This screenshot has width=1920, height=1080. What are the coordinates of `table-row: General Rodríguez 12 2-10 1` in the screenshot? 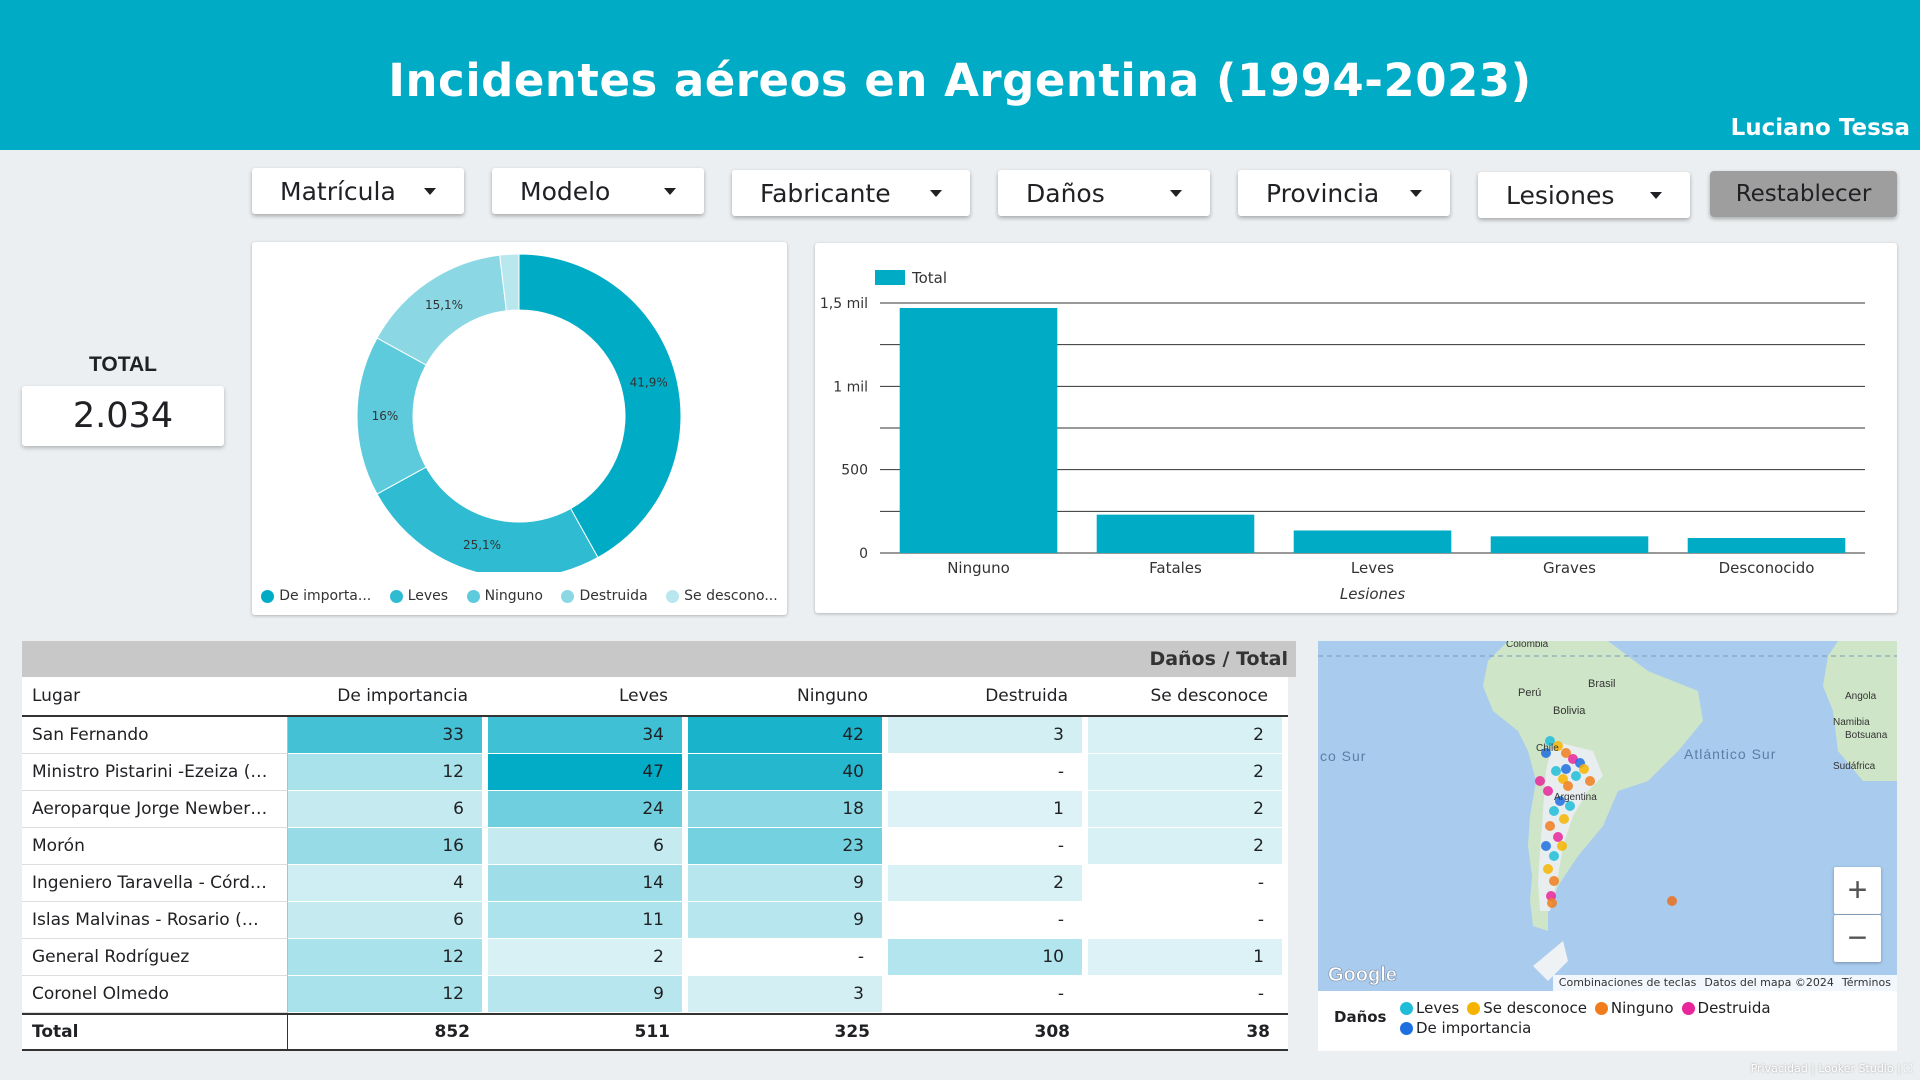 It's located at (655, 957).